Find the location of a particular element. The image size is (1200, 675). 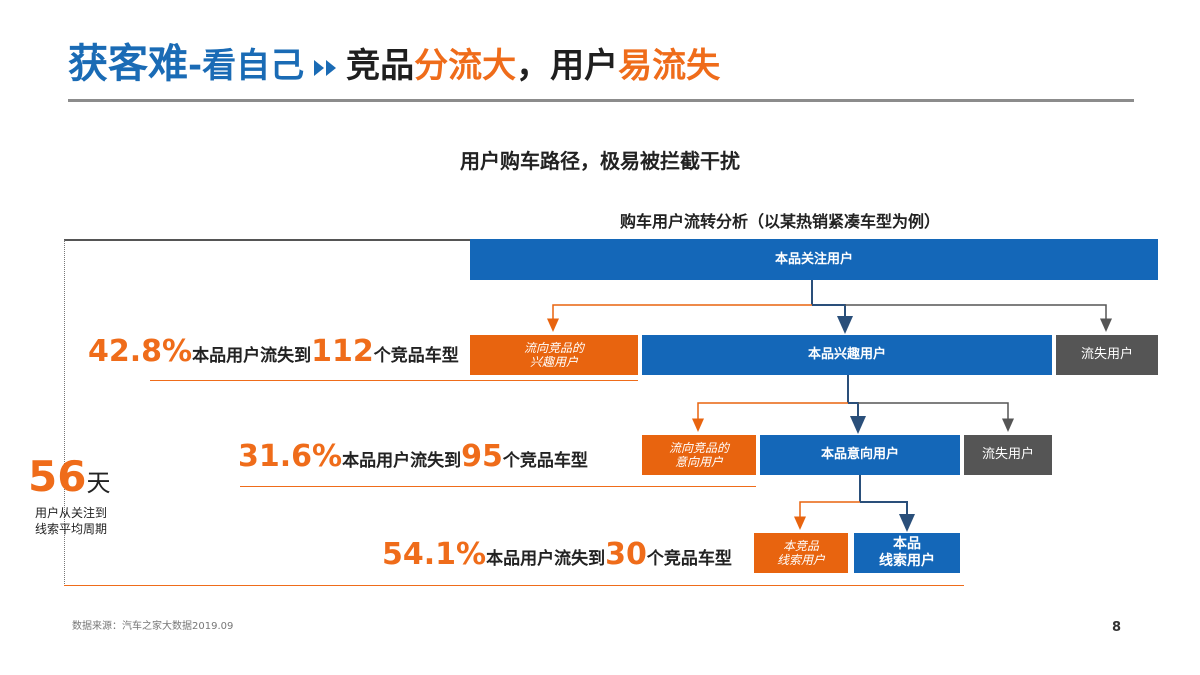

competitor-lead-users-box: 本竞品 线索用户 is located at coordinates (801, 553).